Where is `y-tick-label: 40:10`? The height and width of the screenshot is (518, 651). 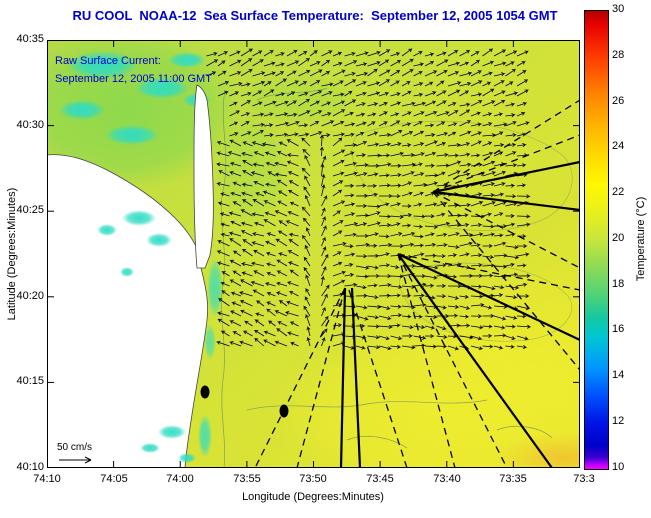 y-tick-label: 40:10 is located at coordinates (30, 467).